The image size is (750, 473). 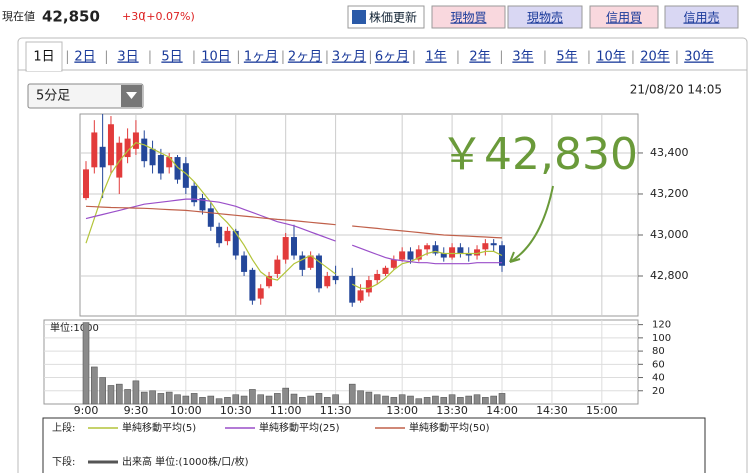 I want to click on period-tab: 1ヶ月, so click(x=261, y=57).